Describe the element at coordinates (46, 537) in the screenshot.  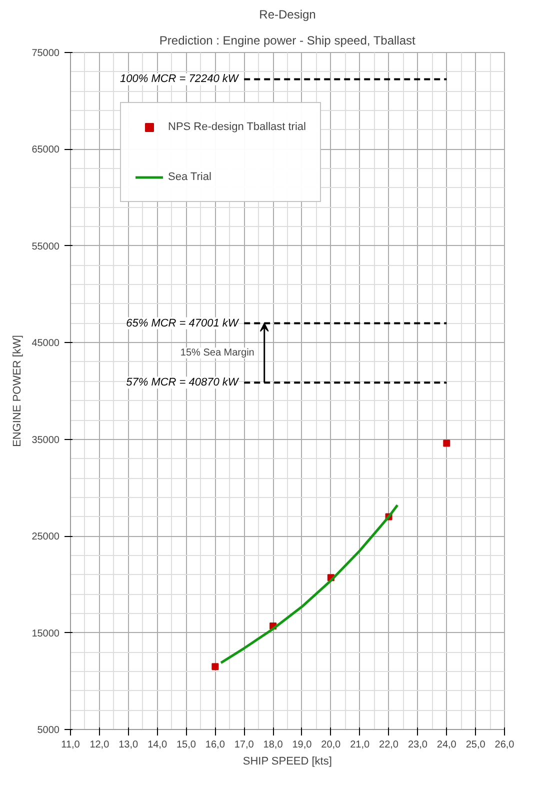
I see `y-tick-label: 25000` at that location.